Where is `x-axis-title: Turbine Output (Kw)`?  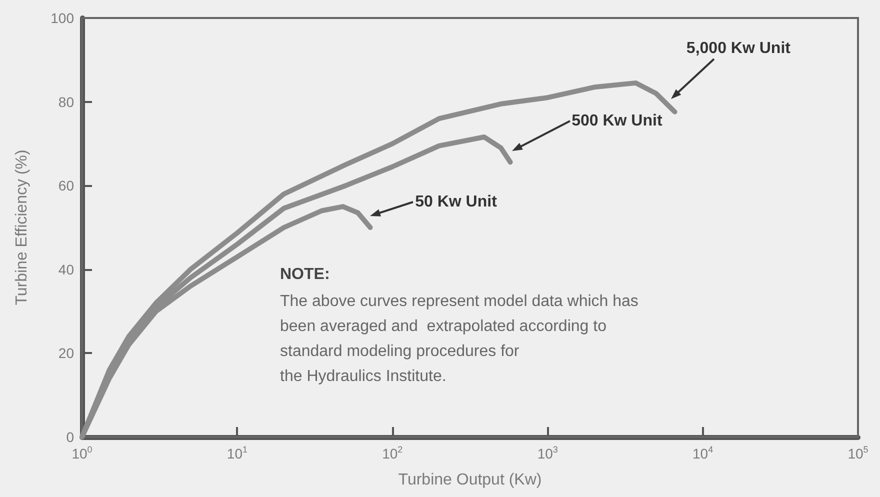 x-axis-title: Turbine Output (Kw) is located at coordinates (470, 480).